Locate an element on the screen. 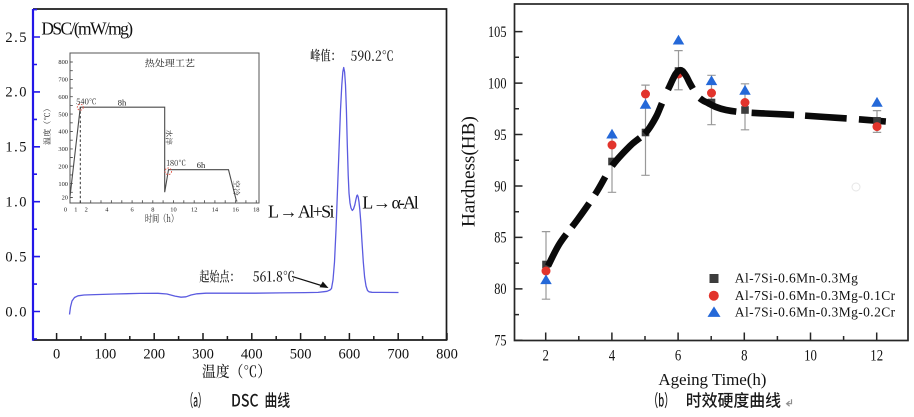 The width and height of the screenshot is (914, 417). svg-text: 18 is located at coordinates (256, 210).